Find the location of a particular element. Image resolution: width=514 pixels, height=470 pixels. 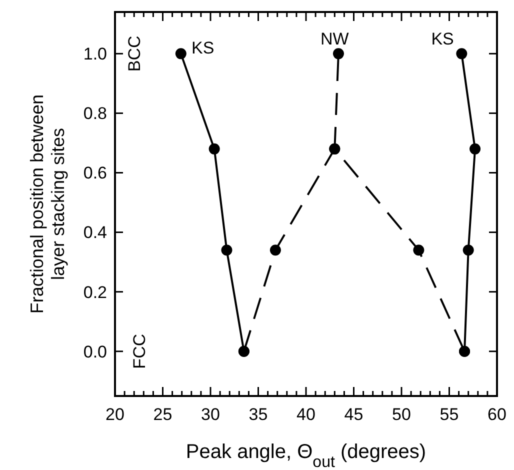

x-tick-label: 60 is located at coordinates (497, 414).